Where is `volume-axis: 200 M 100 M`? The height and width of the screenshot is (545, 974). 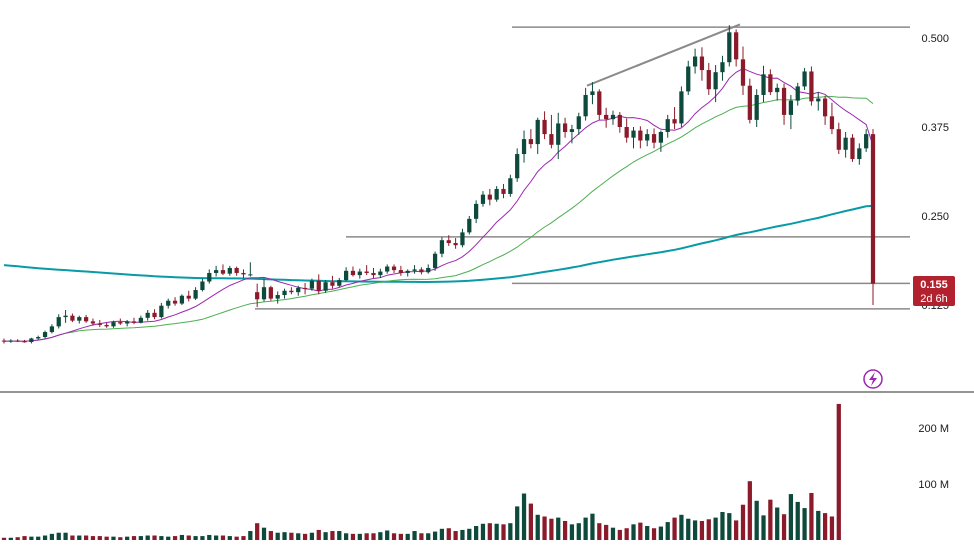 volume-axis: 200 M 100 M is located at coordinates (933, 457).